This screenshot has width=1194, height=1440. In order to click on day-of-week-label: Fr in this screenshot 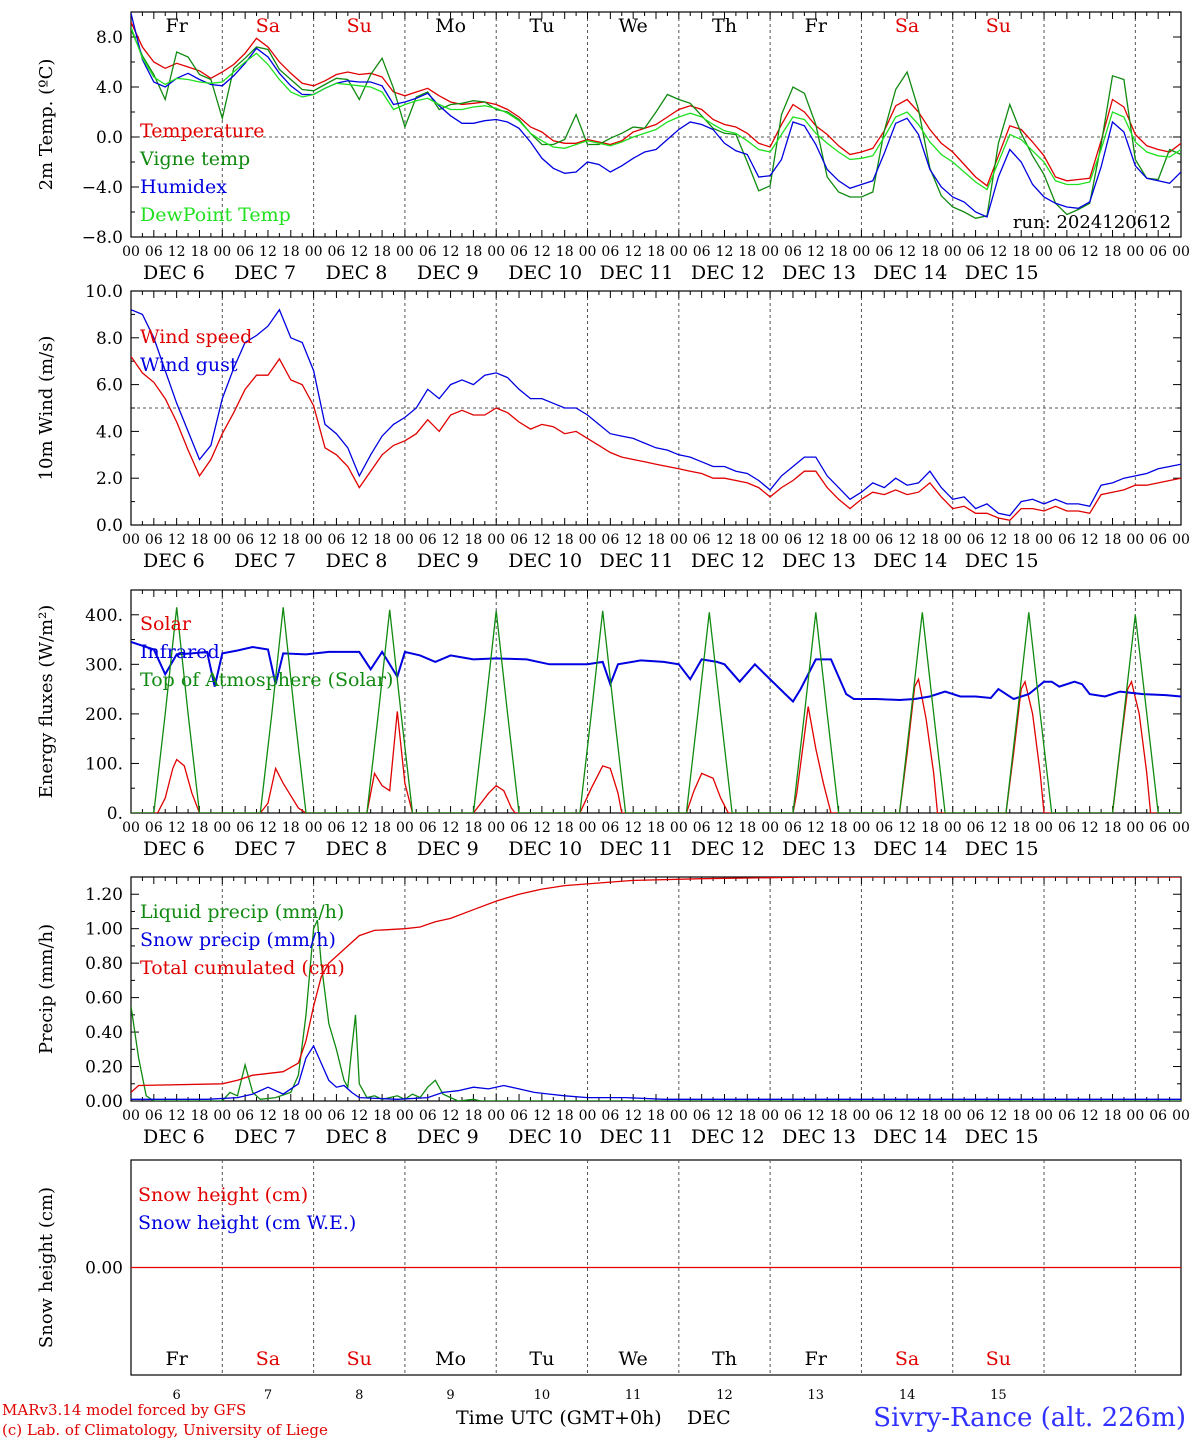, I will do `click(177, 26)`.